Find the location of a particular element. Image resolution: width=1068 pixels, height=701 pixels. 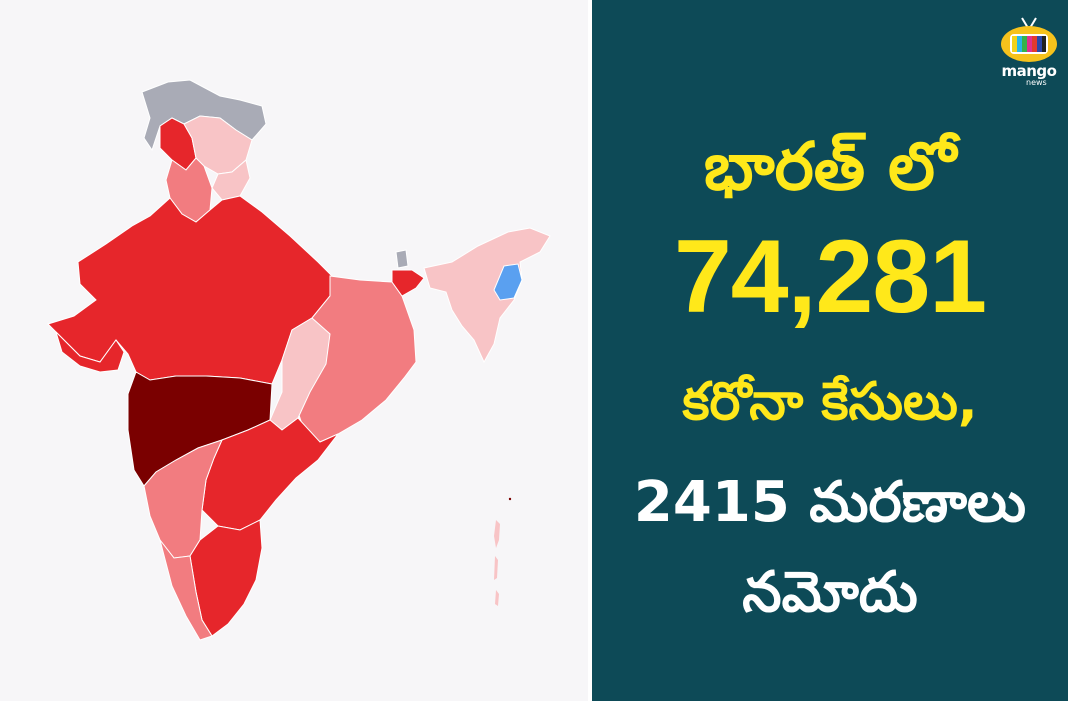

map-dot is located at coordinates (510, 499).